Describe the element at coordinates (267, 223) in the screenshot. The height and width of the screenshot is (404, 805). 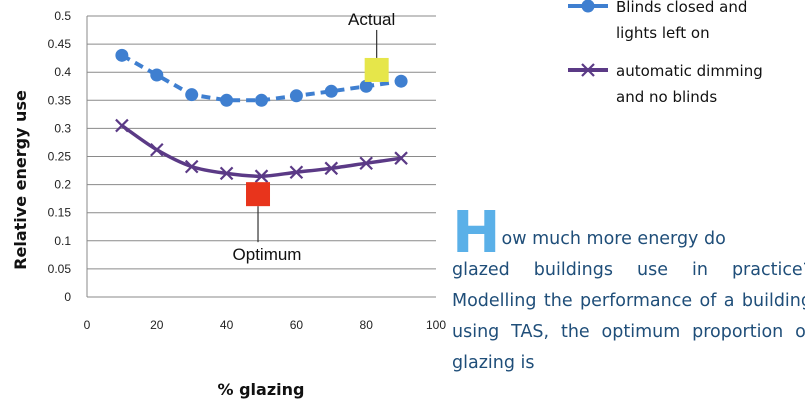
I see `annotation-optimum: Optimum` at that location.